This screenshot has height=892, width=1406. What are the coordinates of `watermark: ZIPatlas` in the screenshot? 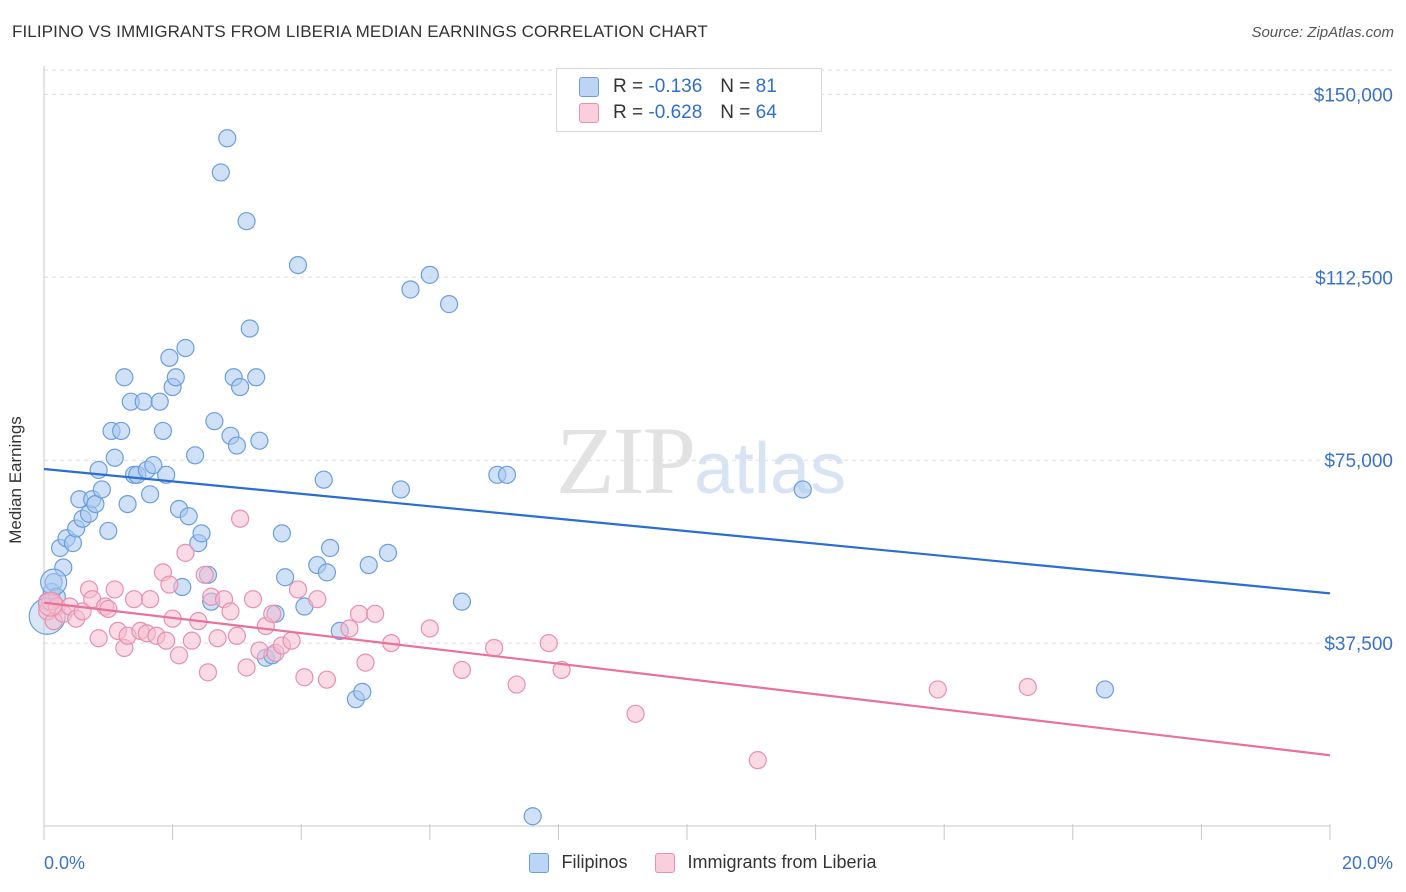 It's located at (701, 460).